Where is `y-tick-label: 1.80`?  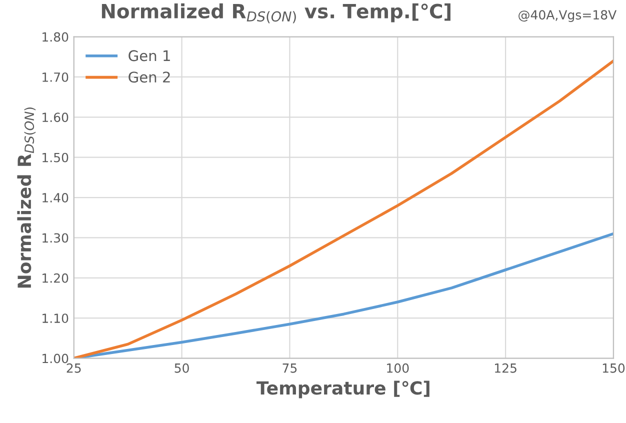 y-tick-label: 1.80 is located at coordinates (55, 37).